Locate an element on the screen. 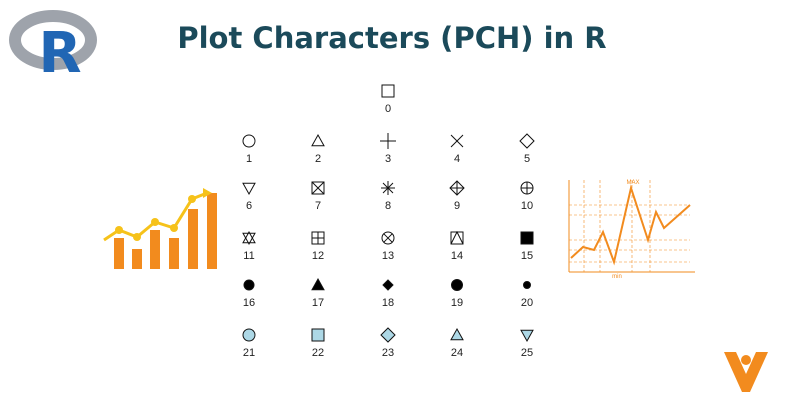  max-label: MAX is located at coordinates (632, 183).